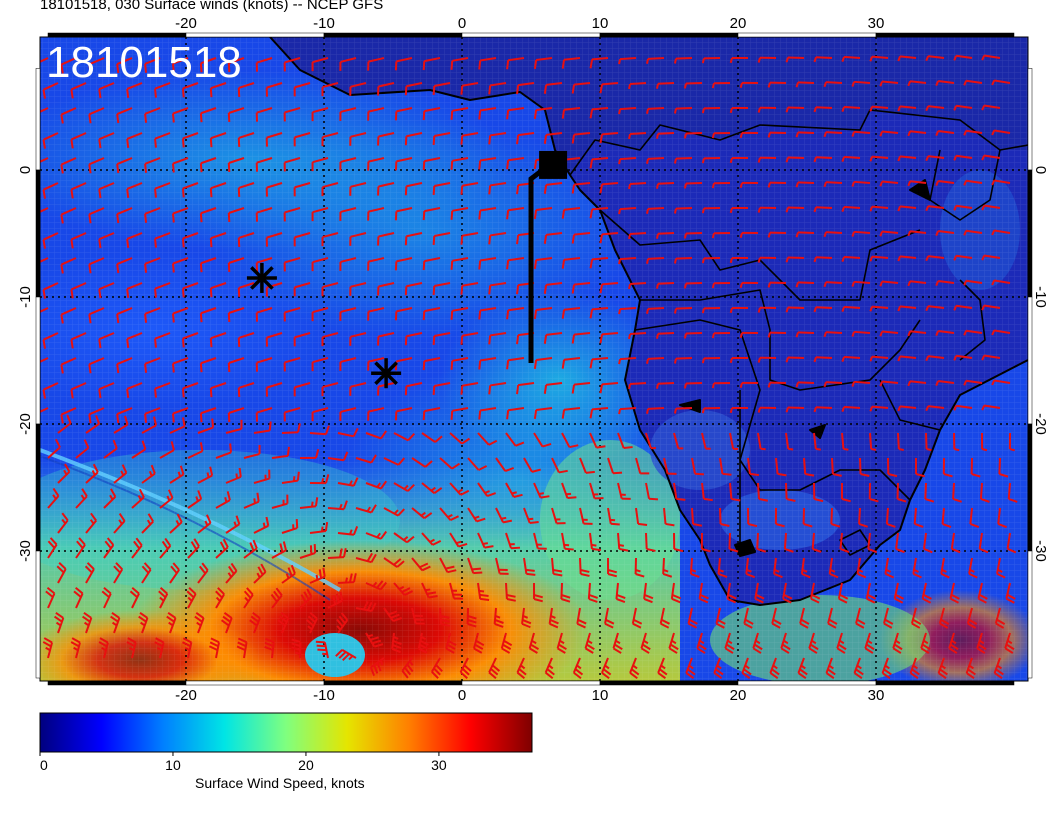  I want to click on lat-tick-label-left: -20, so click(25, 424).